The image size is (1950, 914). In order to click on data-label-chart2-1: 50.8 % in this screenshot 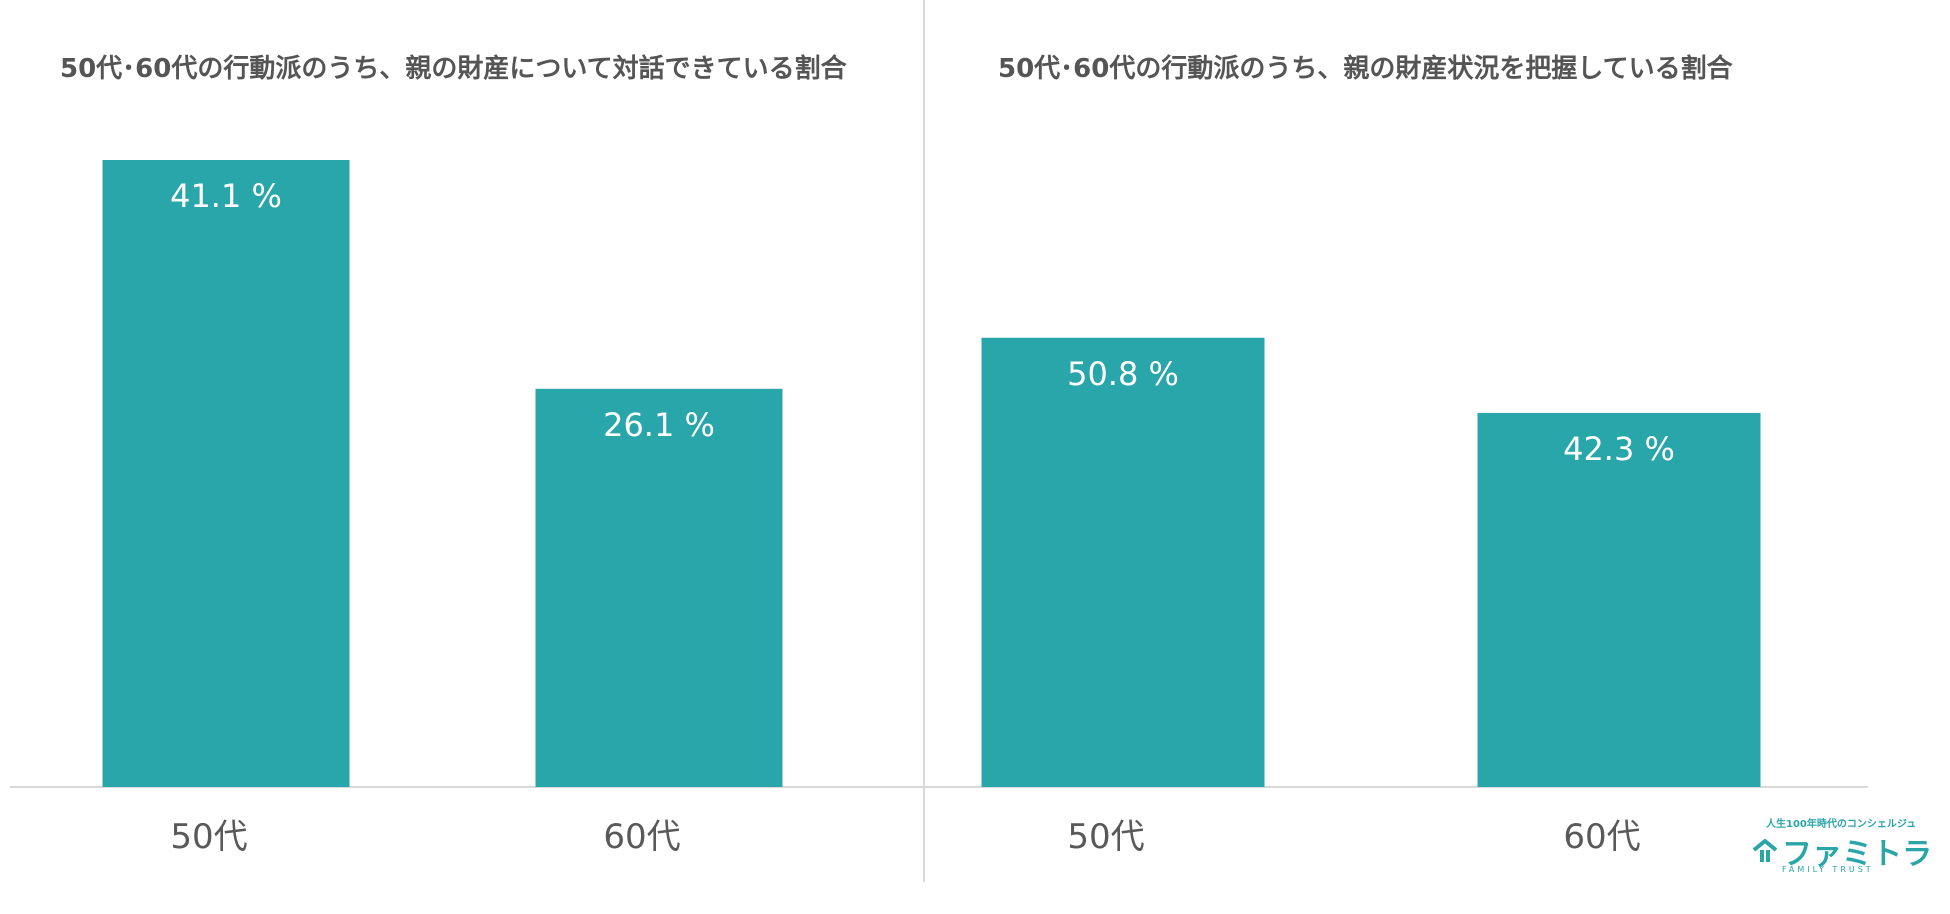, I will do `click(1123, 374)`.